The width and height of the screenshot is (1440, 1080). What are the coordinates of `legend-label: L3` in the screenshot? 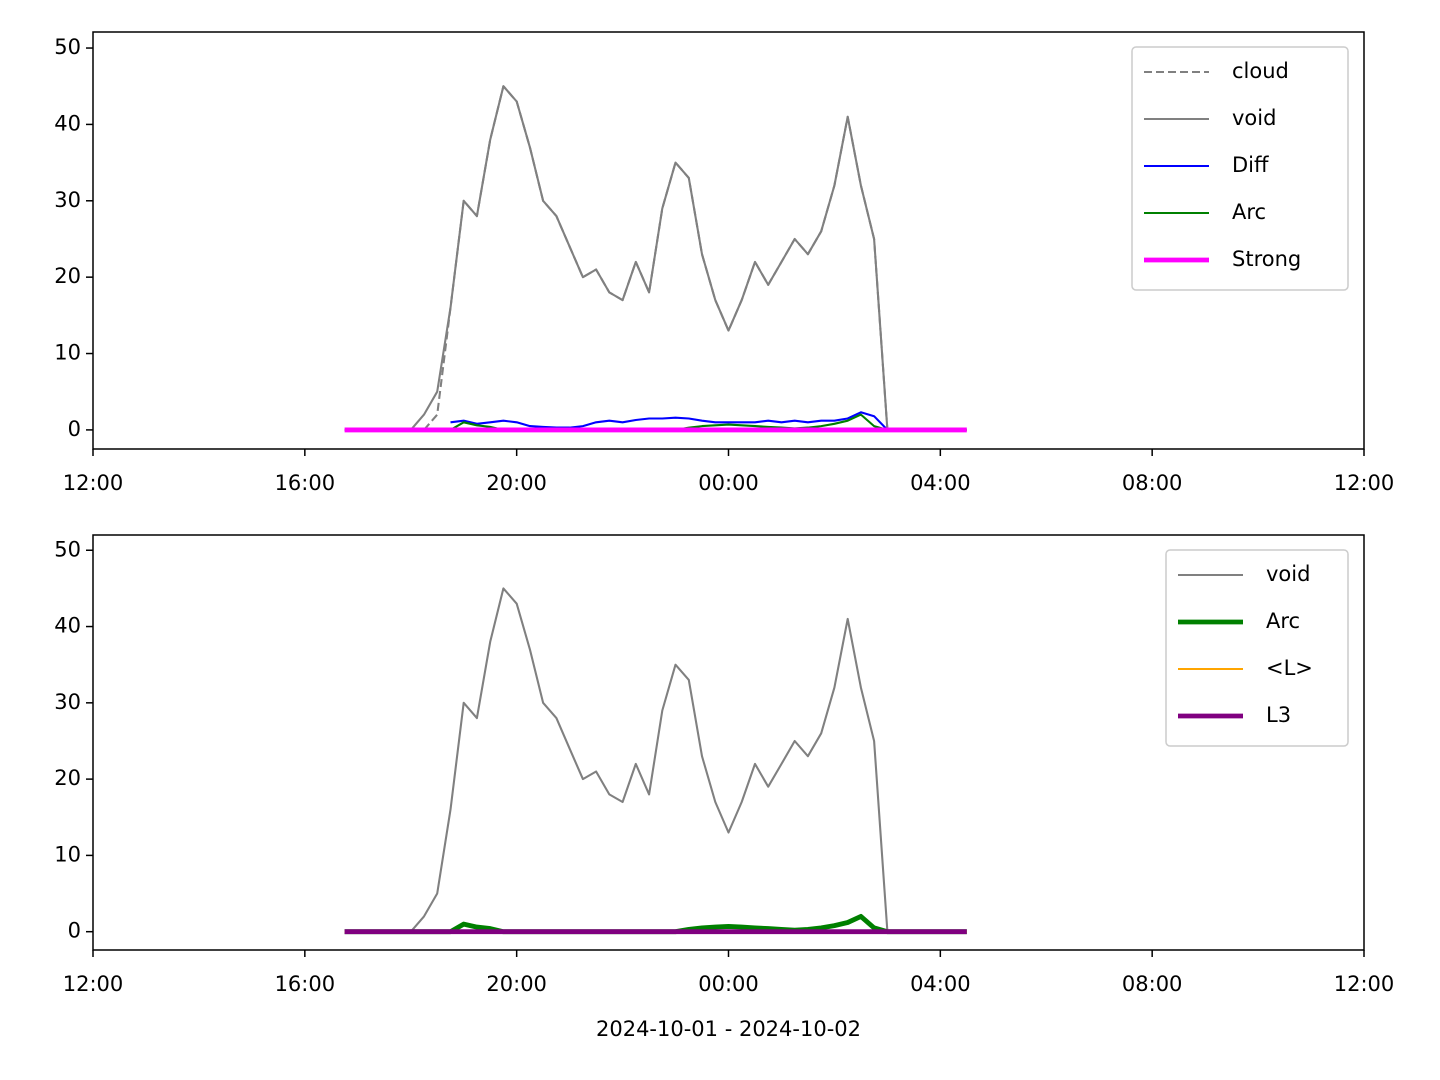 It's located at (1278, 715).